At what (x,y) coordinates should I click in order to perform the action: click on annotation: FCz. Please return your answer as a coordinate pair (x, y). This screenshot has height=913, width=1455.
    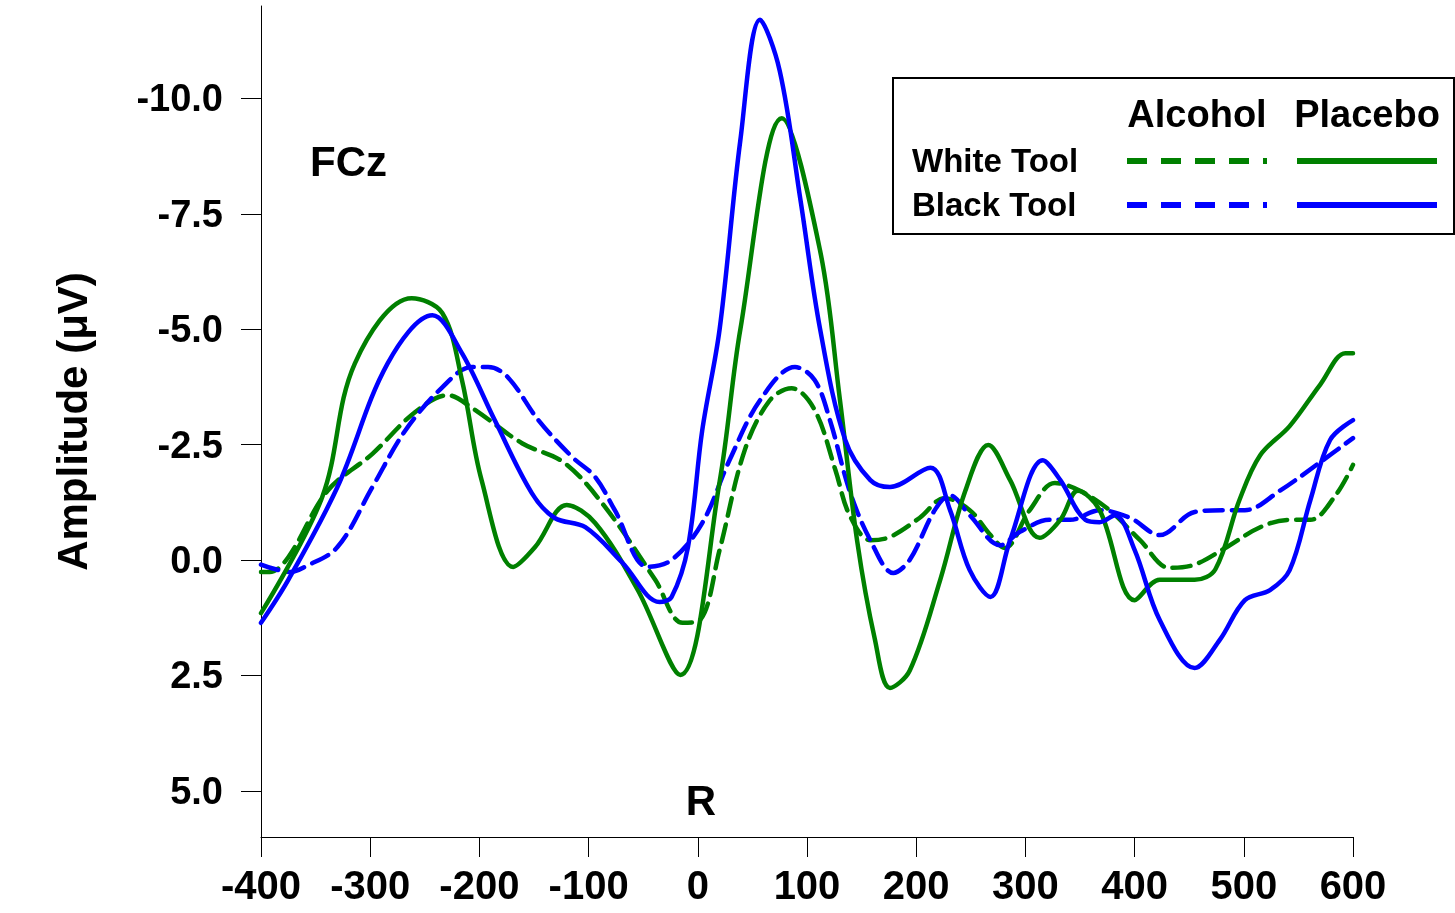
    Looking at the image, I should click on (348, 161).